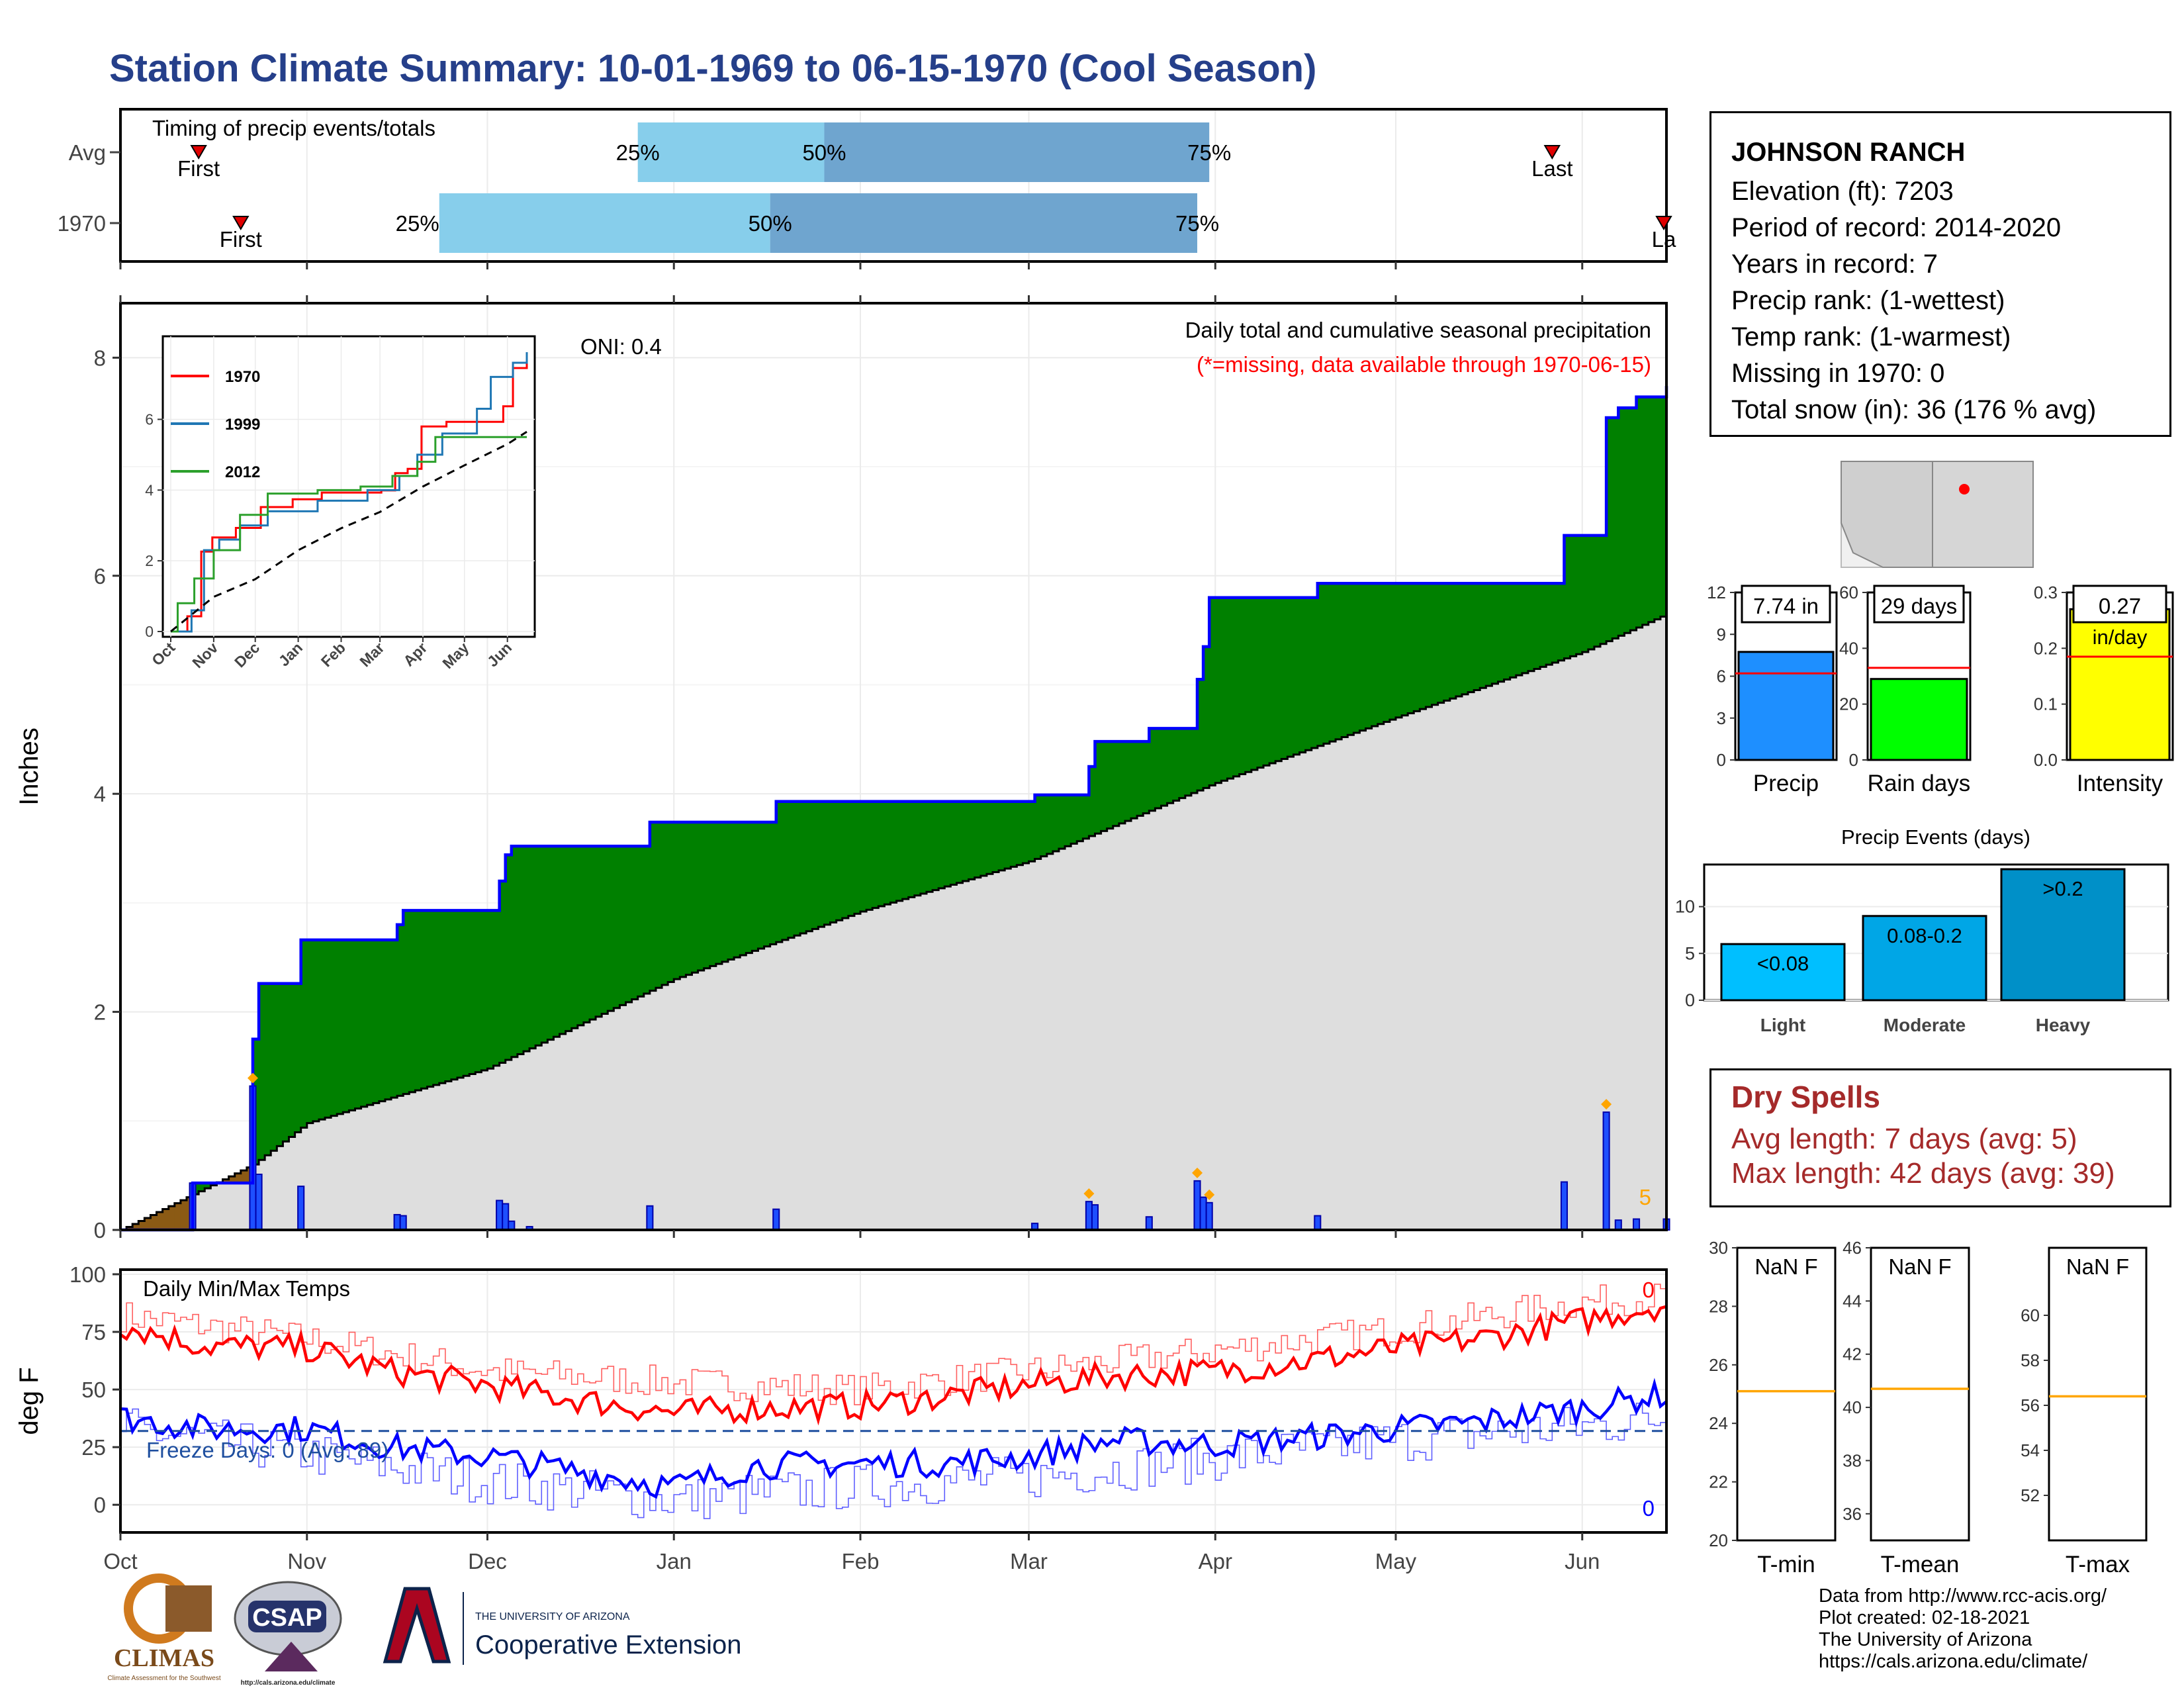  I want to click on temp-ytick-label: 0, so click(100, 1505).